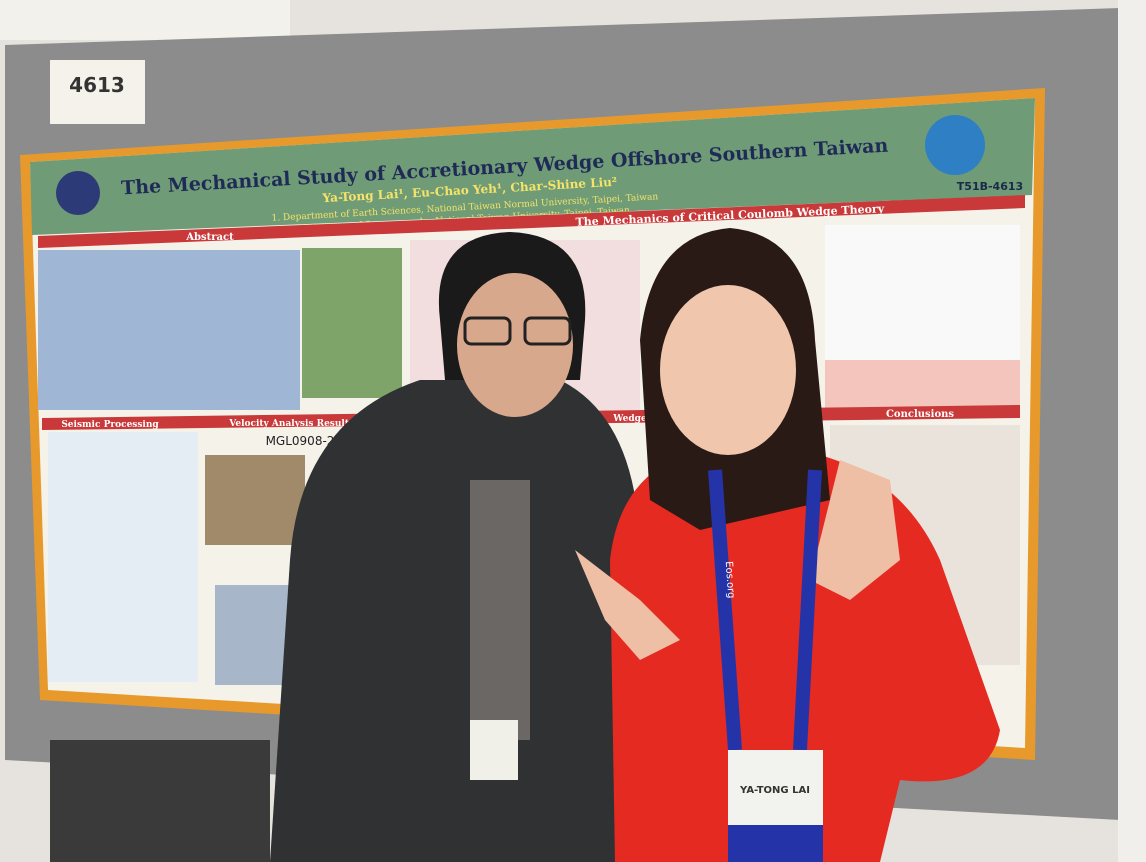 This screenshot has width=1146, height=862. Describe the element at coordinates (494, 750) in the screenshot. I see `badge-left` at that location.